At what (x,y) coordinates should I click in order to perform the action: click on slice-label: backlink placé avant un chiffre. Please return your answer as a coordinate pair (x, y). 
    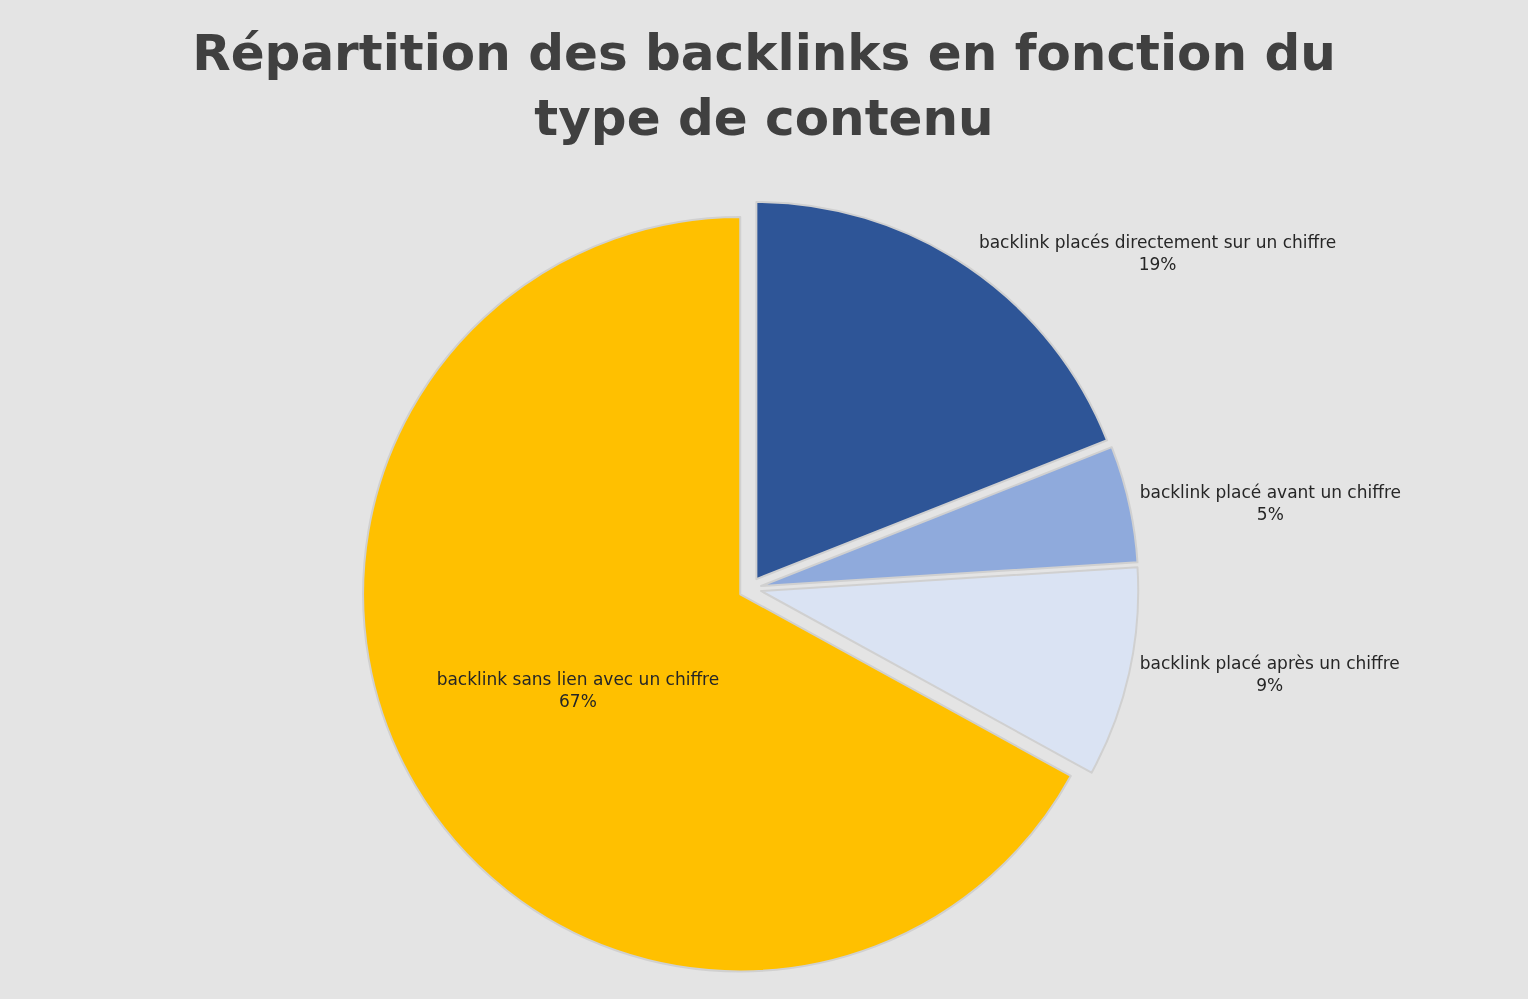
    Looking at the image, I should click on (1270, 491).